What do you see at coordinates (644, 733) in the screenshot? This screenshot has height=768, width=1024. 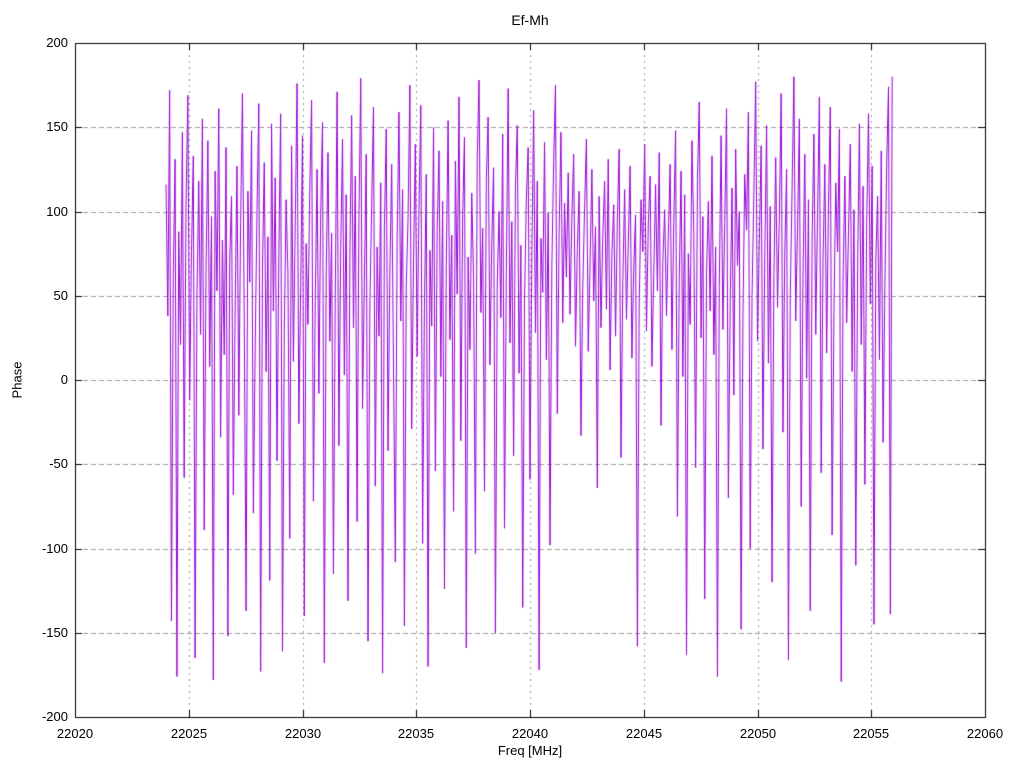 I see `x-tick-label: 22045` at bounding box center [644, 733].